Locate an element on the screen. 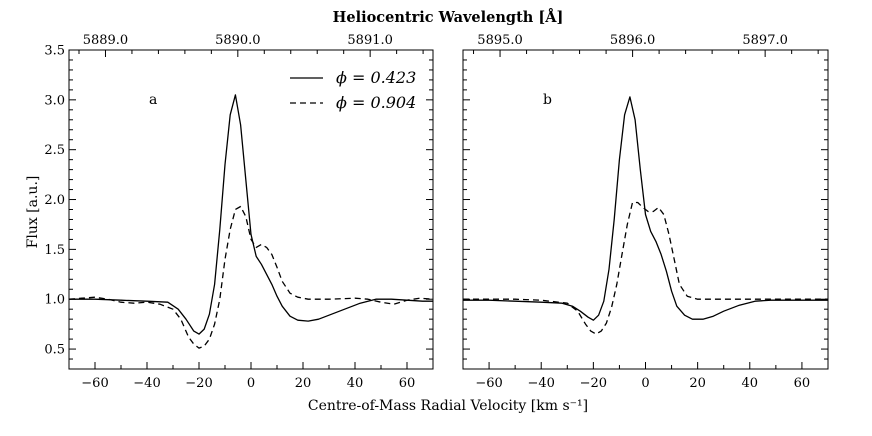 The image size is (872, 436). top-tick-label: 5896.0 is located at coordinates (633, 40).